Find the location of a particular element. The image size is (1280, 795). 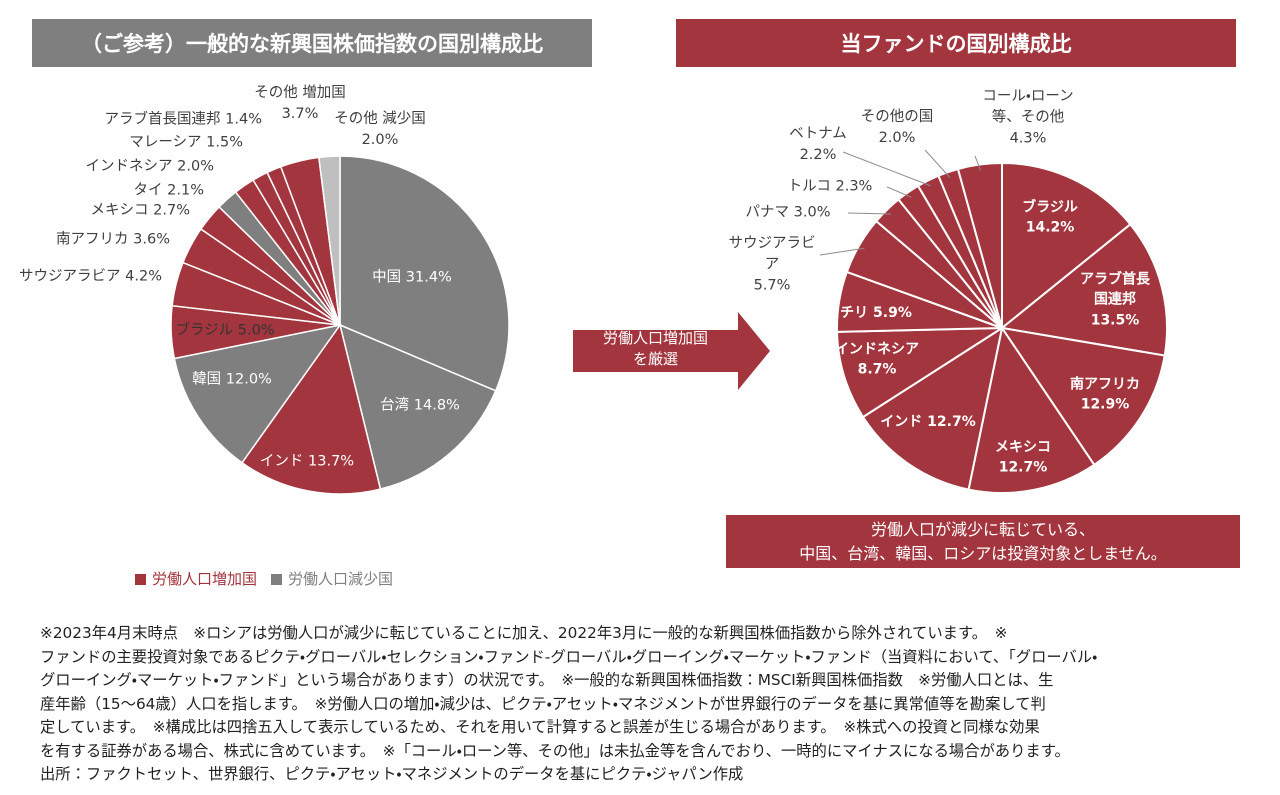

slice-label: 中国 31.4% is located at coordinates (412, 277).